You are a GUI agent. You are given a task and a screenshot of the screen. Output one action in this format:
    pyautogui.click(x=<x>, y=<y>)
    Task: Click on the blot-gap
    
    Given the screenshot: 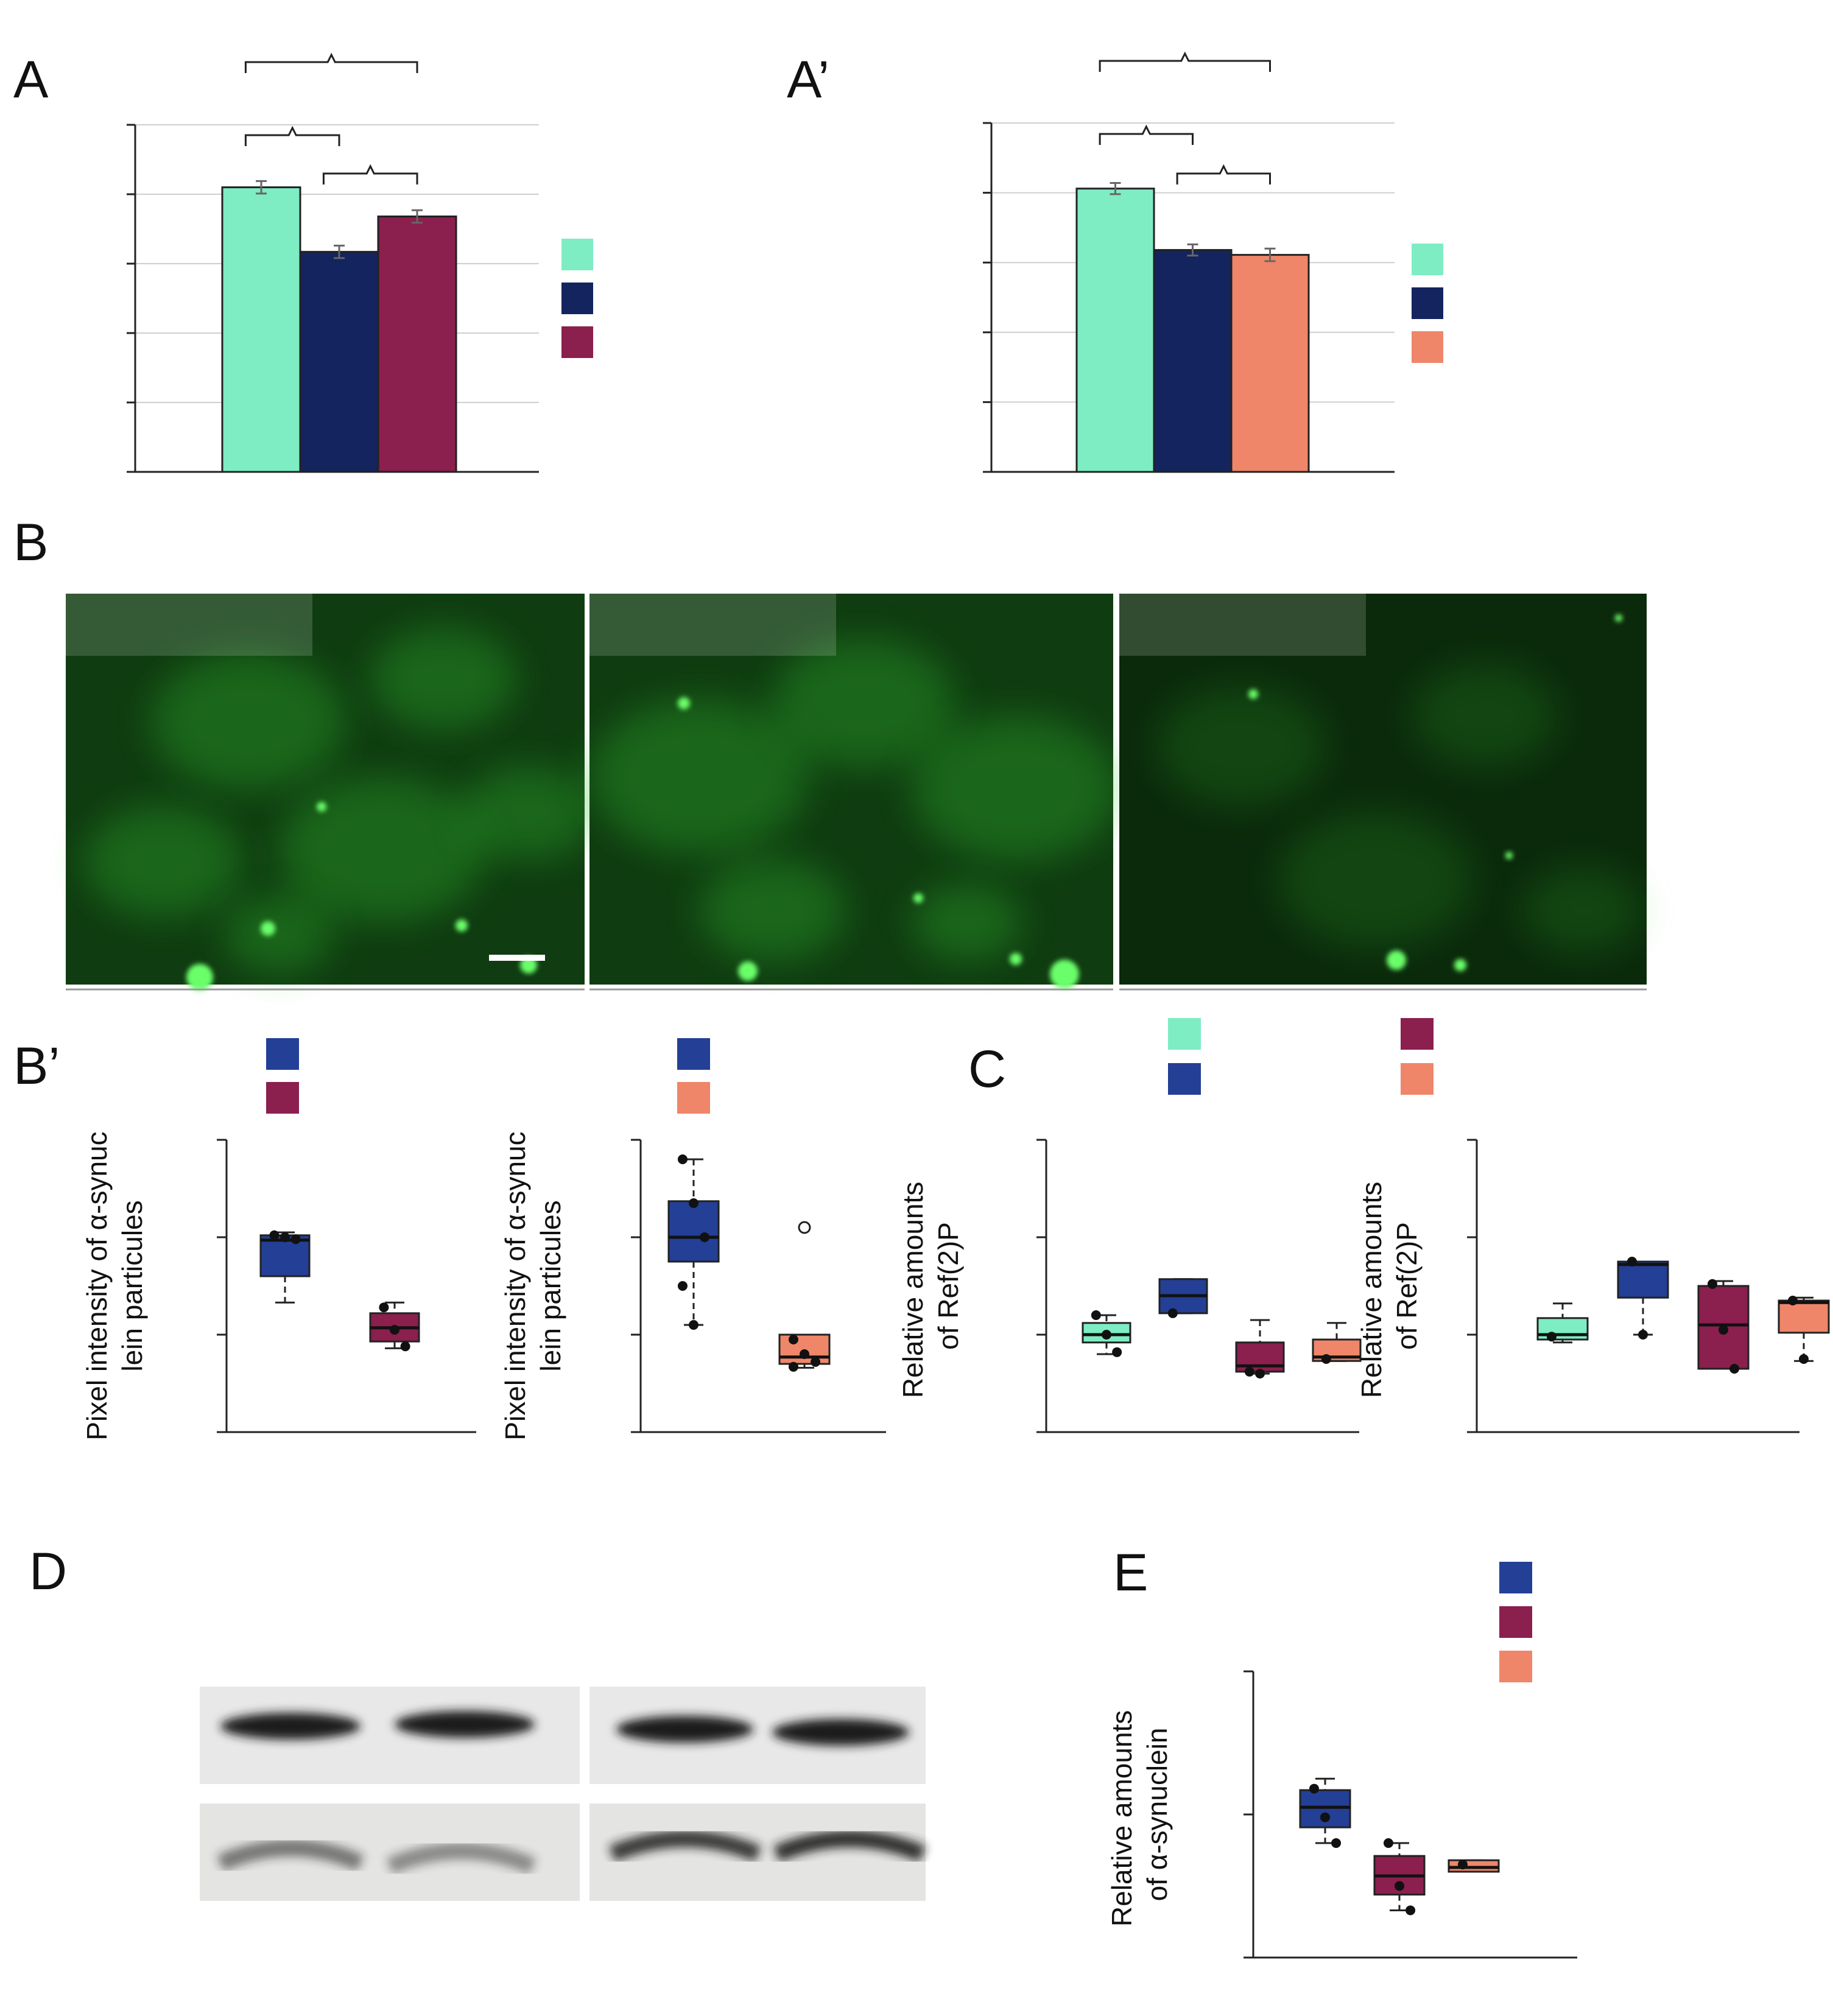 What is the action you would take?
    pyautogui.click(x=584, y=1795)
    